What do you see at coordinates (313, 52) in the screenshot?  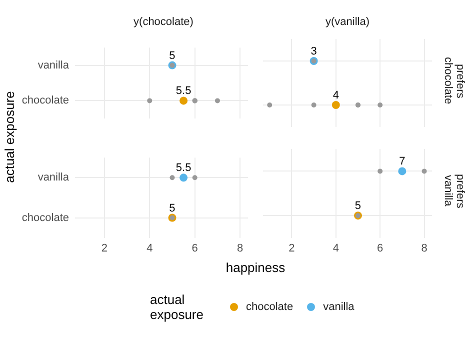 I see `data-label: 3` at bounding box center [313, 52].